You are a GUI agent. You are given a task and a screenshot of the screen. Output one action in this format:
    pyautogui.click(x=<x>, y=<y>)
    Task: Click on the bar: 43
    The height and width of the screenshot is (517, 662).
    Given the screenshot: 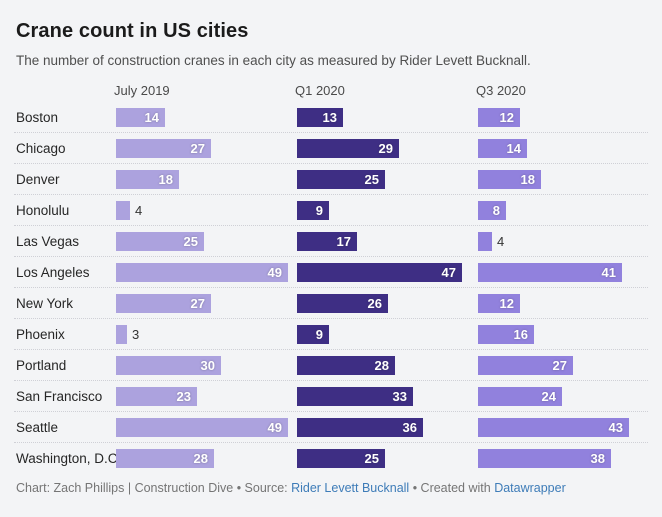 What is the action you would take?
    pyautogui.click(x=553, y=427)
    